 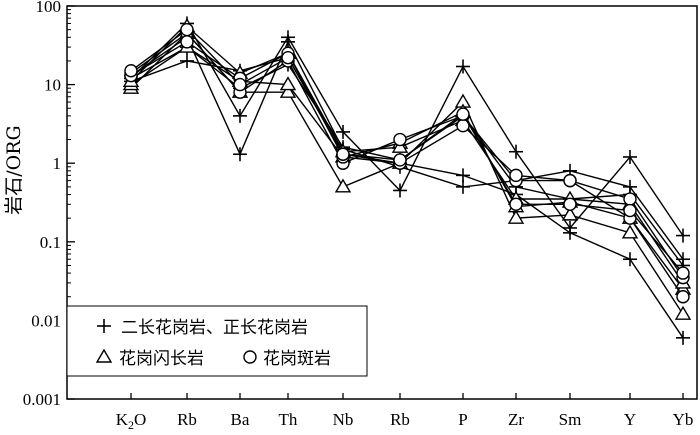 What do you see at coordinates (630, 419) in the screenshot?
I see `x-category-label: Y` at bounding box center [630, 419].